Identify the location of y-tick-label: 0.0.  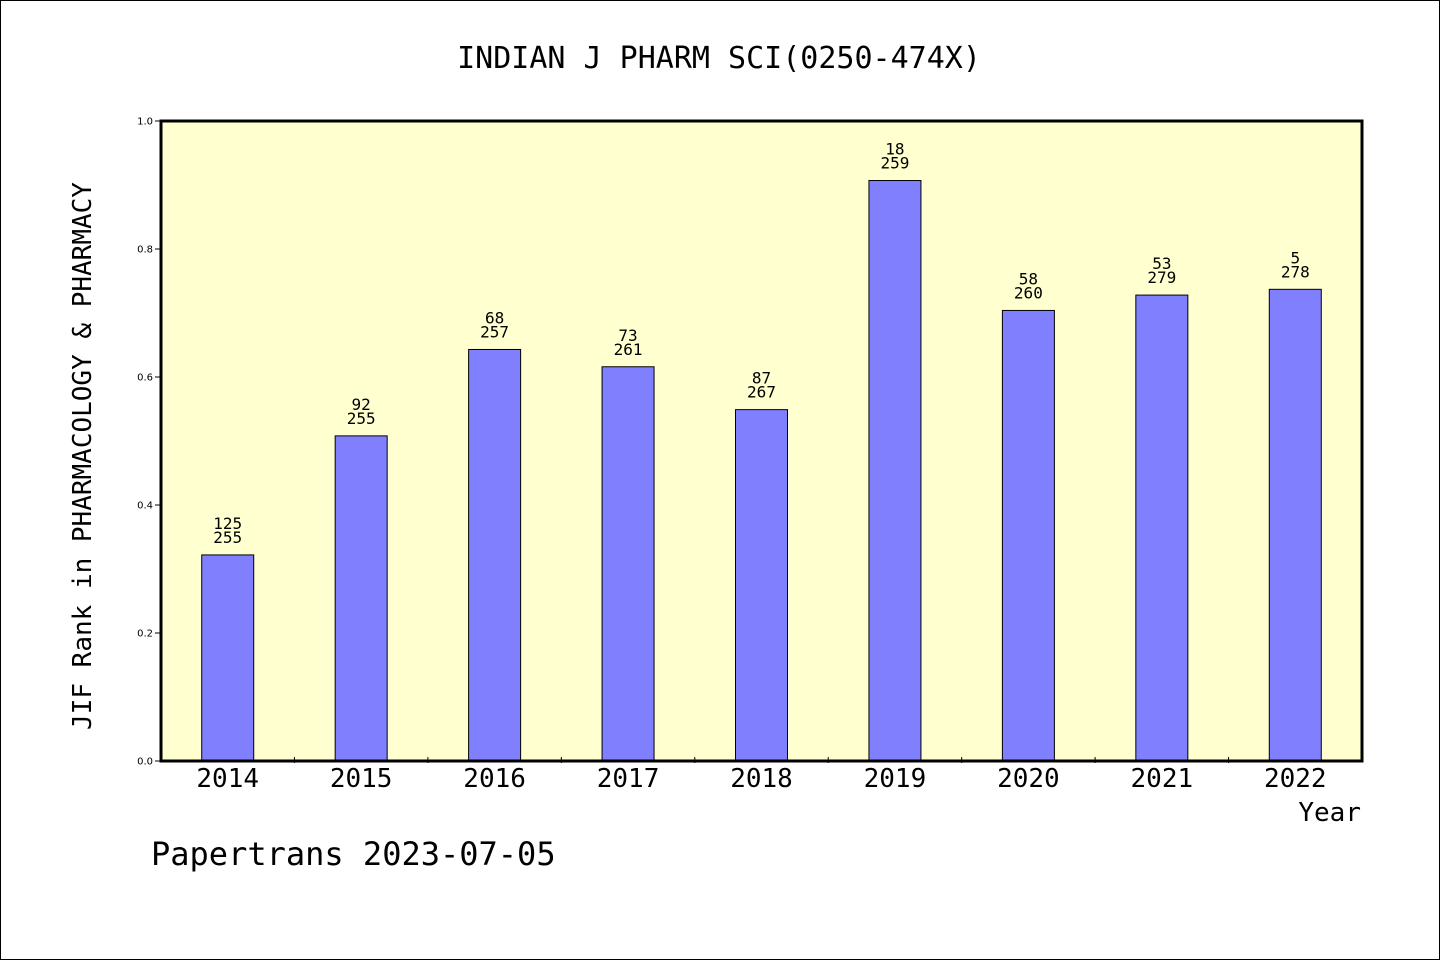
(145, 762).